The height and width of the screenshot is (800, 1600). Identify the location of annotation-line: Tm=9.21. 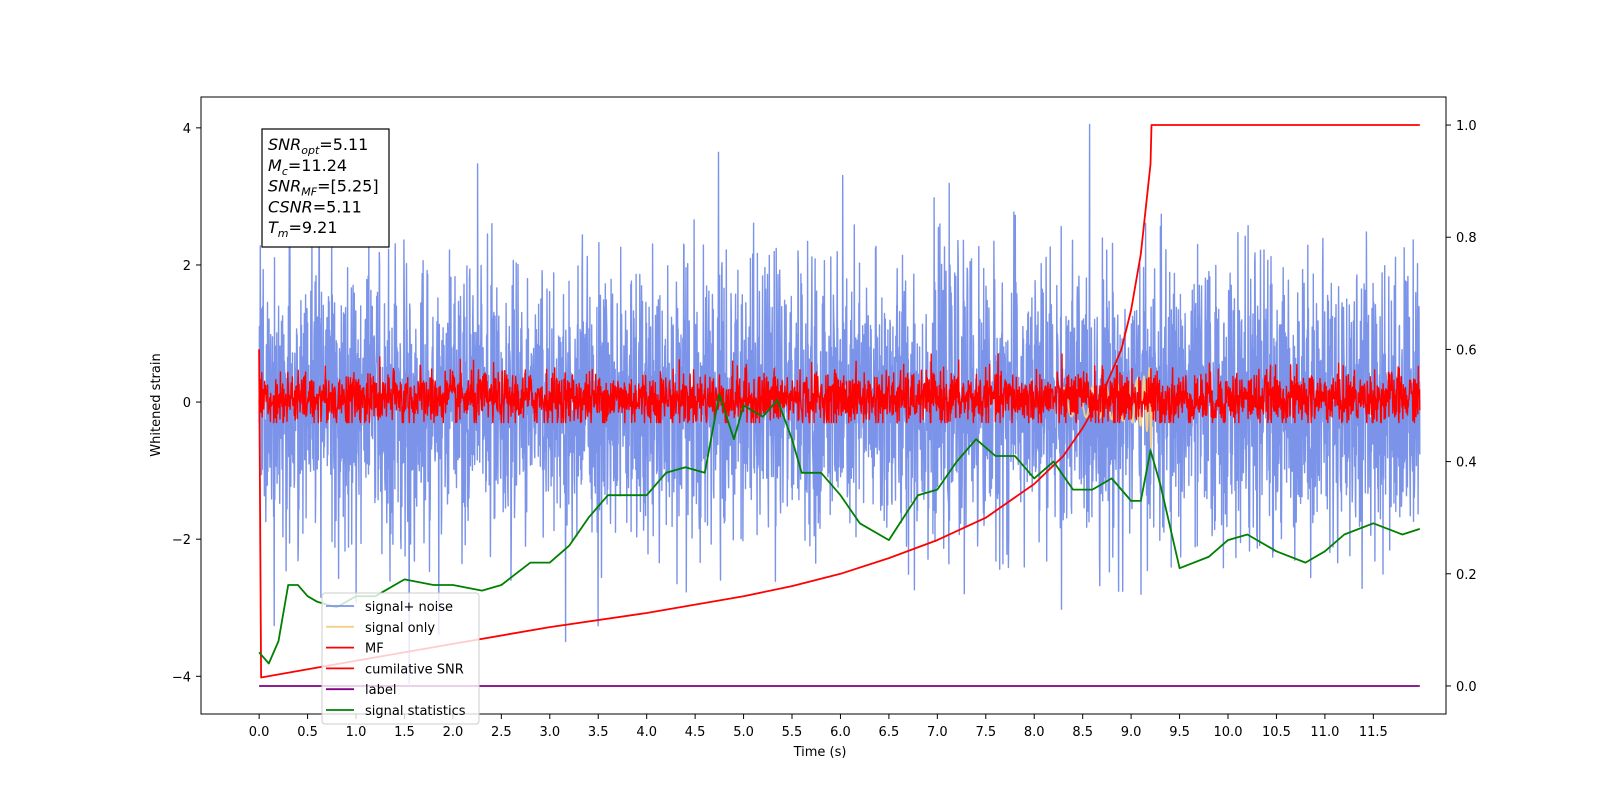
(303, 229).